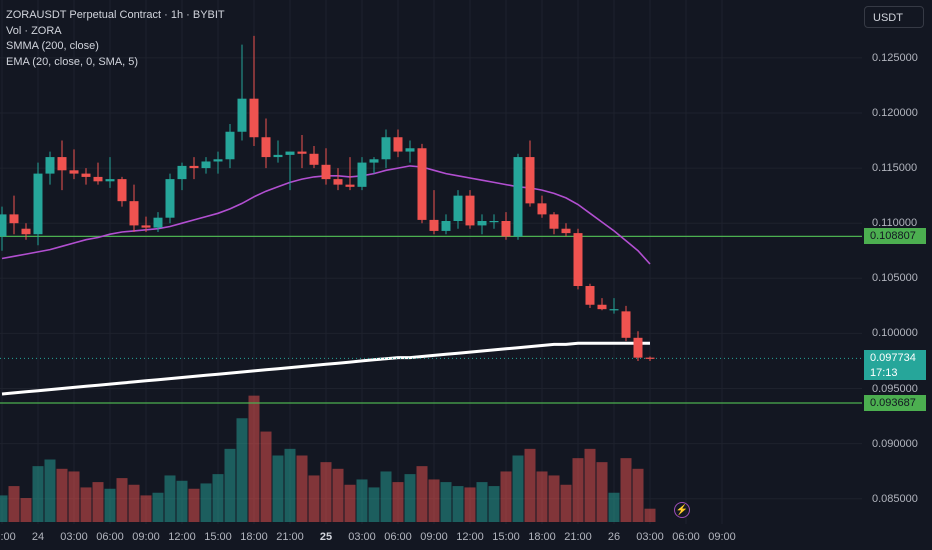  I want to click on bar-countdown-label: 17:13, so click(895, 373).